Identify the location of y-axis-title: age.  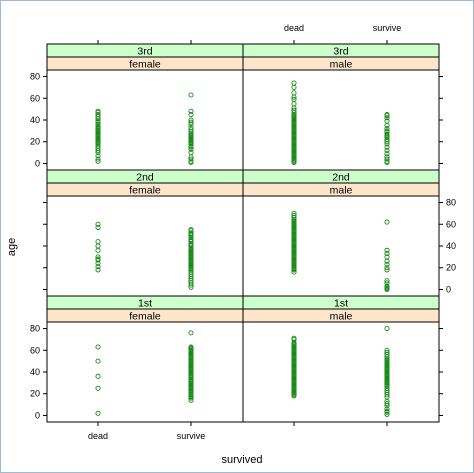
(12, 247).